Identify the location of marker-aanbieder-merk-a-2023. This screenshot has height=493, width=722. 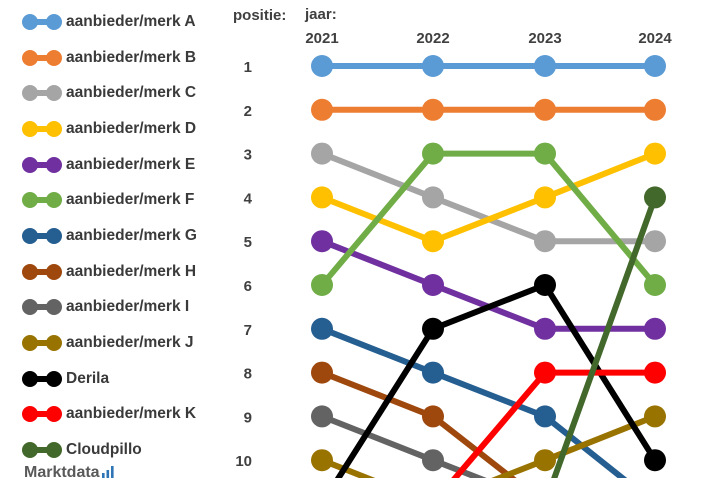
(545, 66).